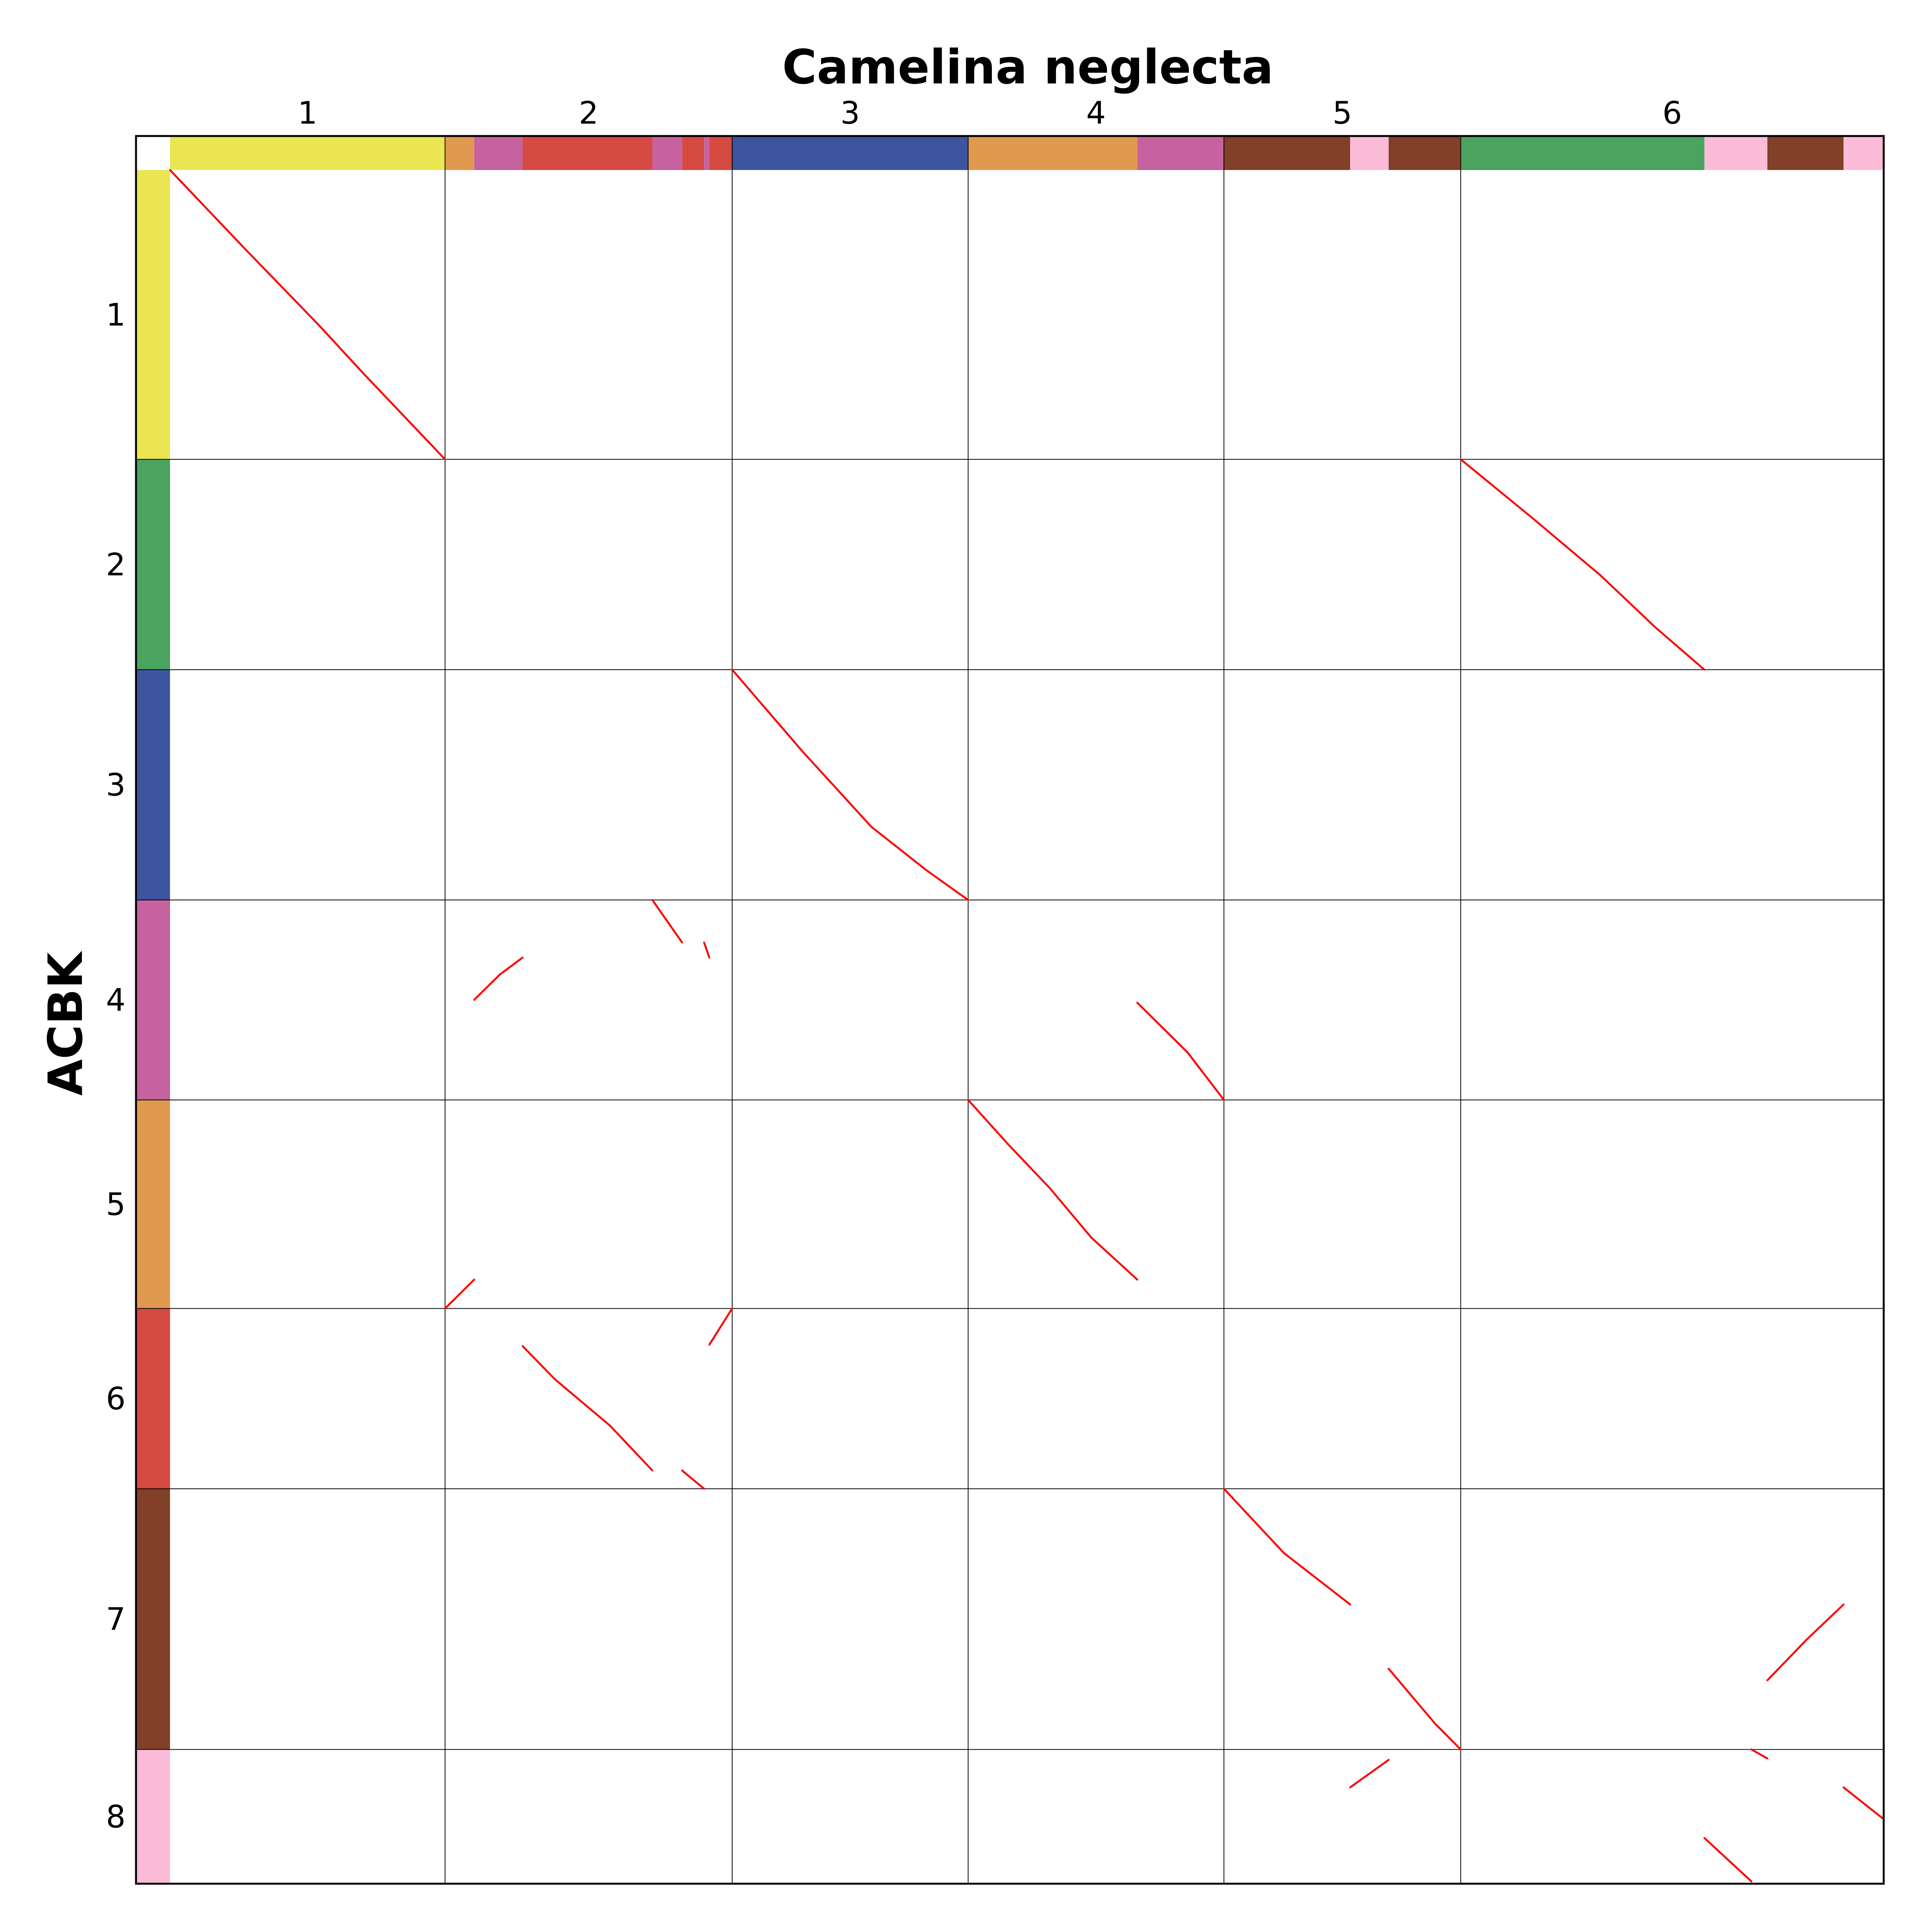  I want to click on x-axis-title: Camelina neglecta, so click(1028, 67).